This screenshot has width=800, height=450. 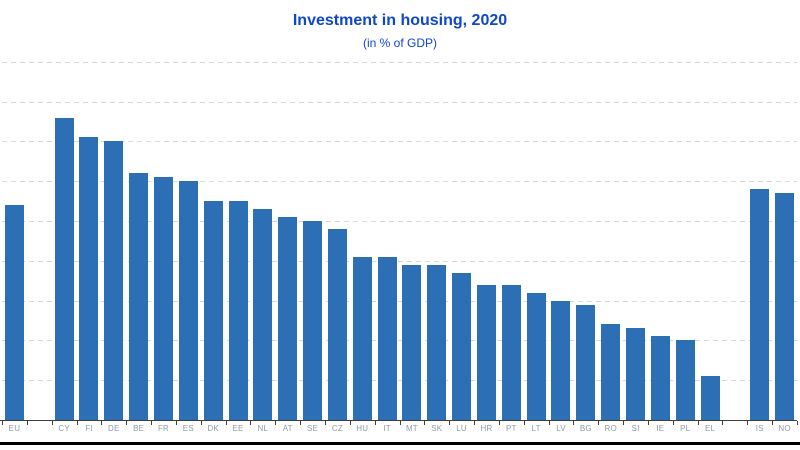 I want to click on x-axis-label-NL: NL, so click(x=263, y=428).